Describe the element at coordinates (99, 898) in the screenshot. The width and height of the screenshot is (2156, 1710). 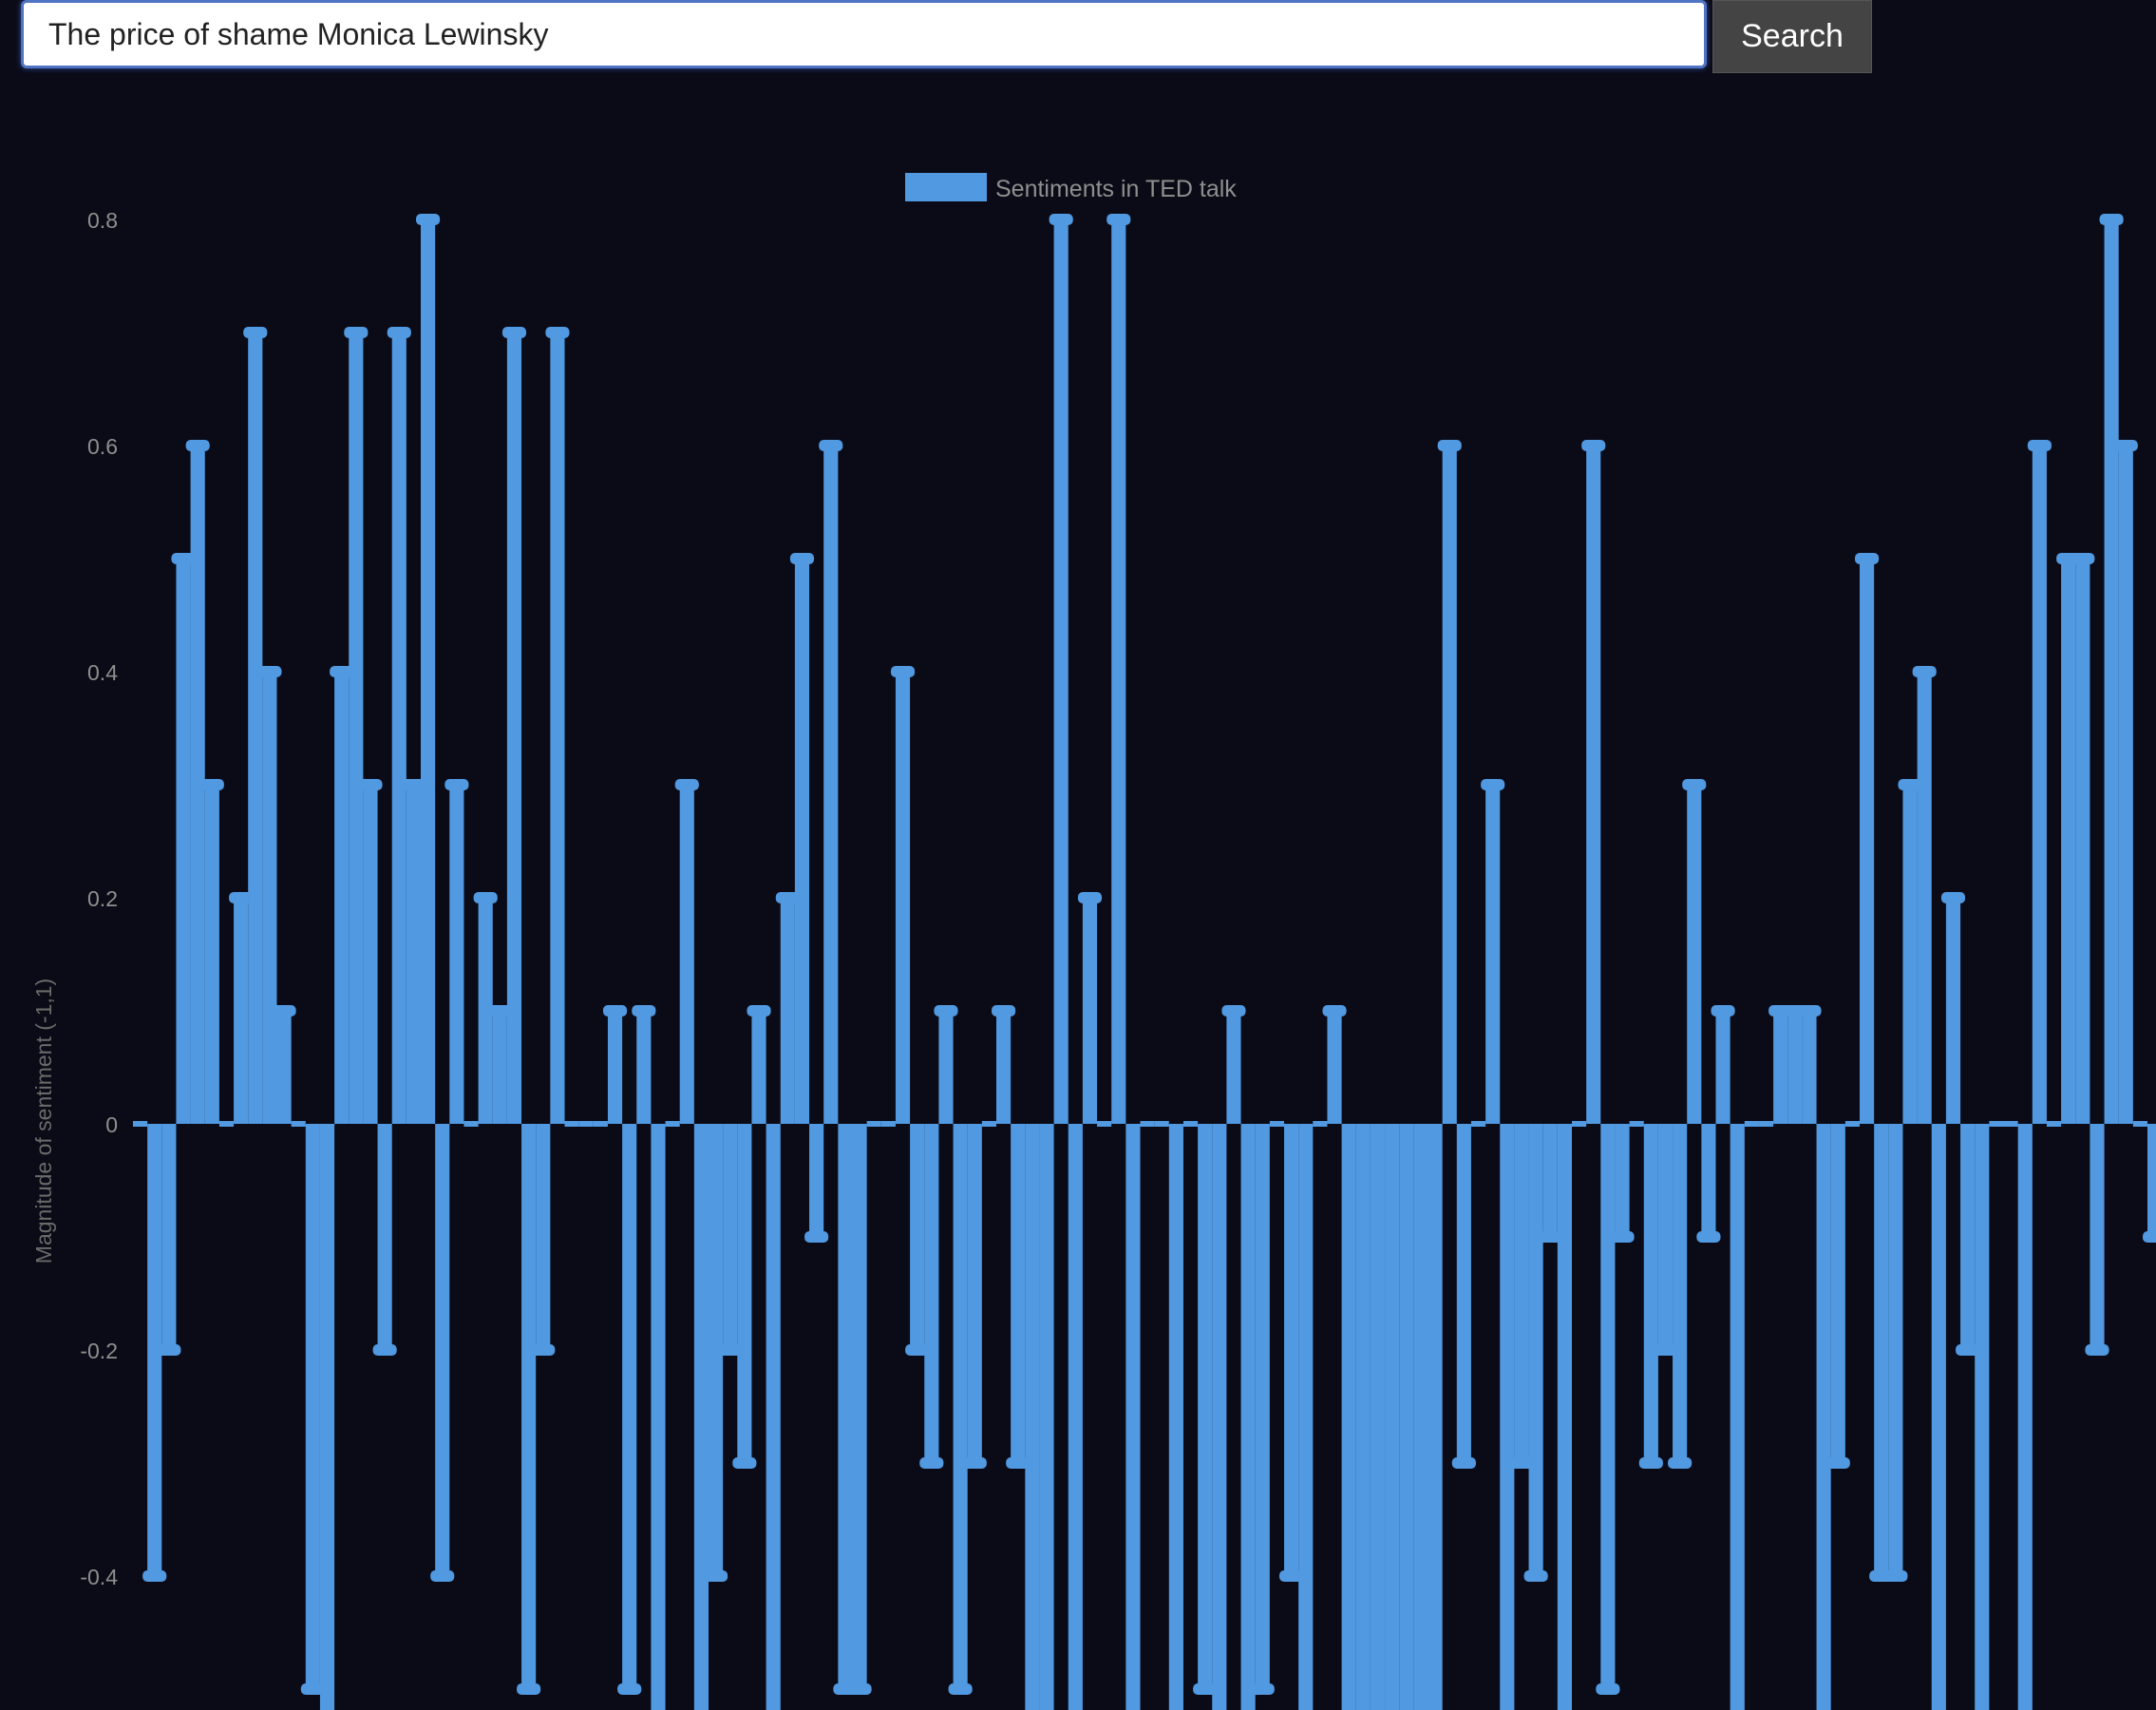
I see `y-axis-ticks: 0.8 0.6 0.4 0.2 0 -0.2 -0.4` at that location.